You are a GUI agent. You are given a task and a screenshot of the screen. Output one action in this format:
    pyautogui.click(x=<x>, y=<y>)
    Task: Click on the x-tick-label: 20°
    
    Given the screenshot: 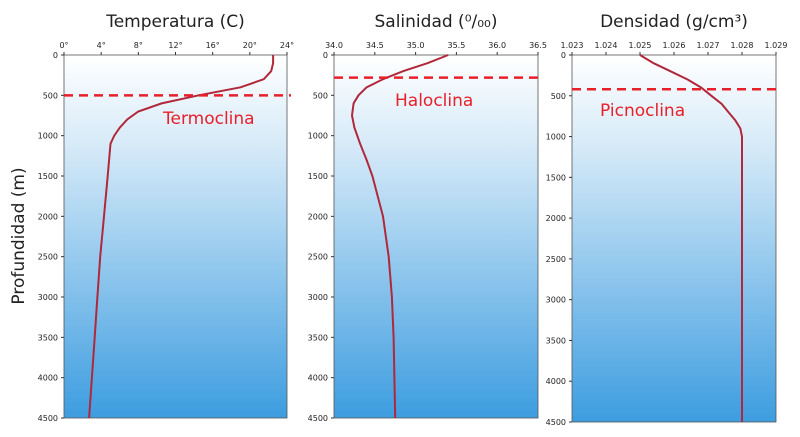 What is the action you would take?
    pyautogui.click(x=250, y=45)
    